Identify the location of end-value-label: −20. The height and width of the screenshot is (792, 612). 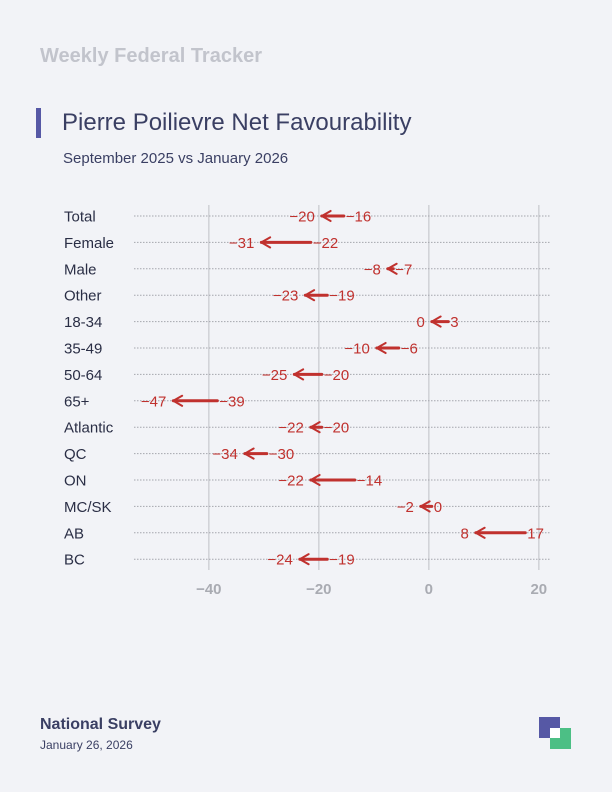
(301, 217).